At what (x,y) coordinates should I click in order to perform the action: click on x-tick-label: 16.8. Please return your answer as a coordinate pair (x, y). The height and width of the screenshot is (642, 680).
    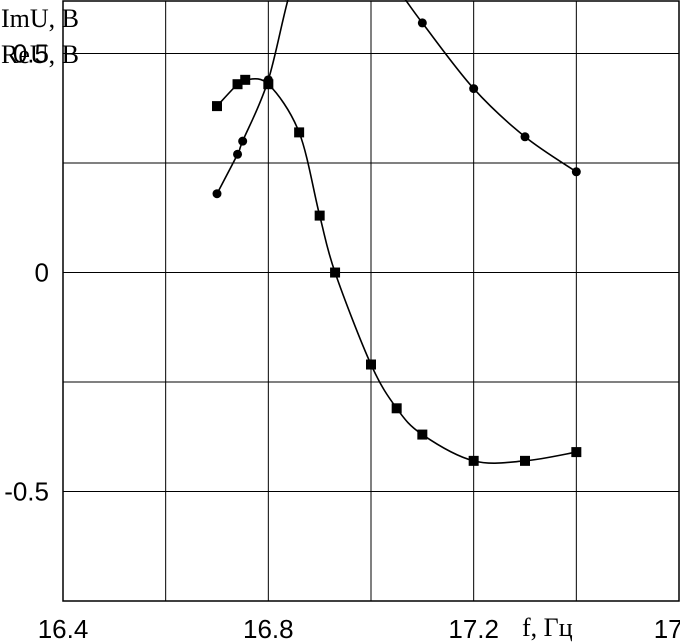
    Looking at the image, I should click on (268, 628).